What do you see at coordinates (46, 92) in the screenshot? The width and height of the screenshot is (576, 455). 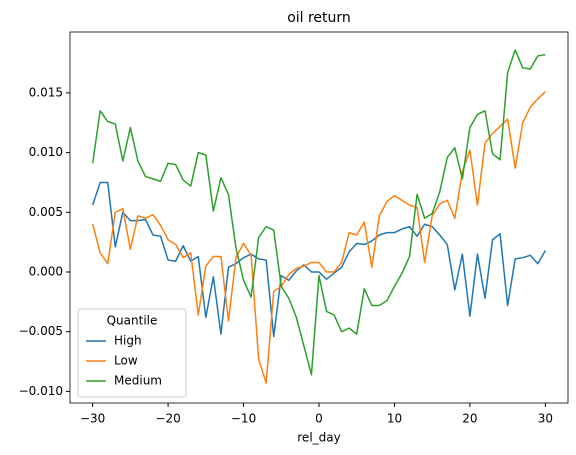 I see `y-tick-label: 0.015` at bounding box center [46, 92].